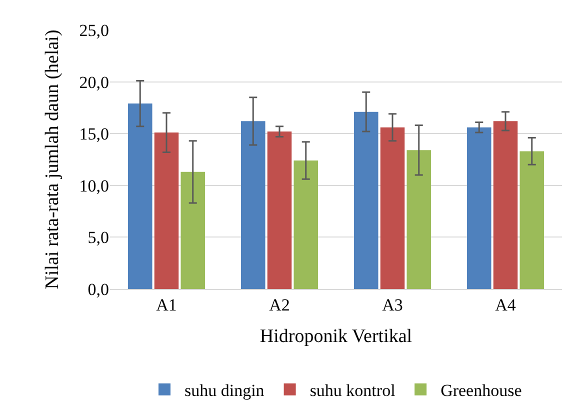 The image size is (582, 420). I want to click on y-tick-label: 0,0, so click(98, 289).